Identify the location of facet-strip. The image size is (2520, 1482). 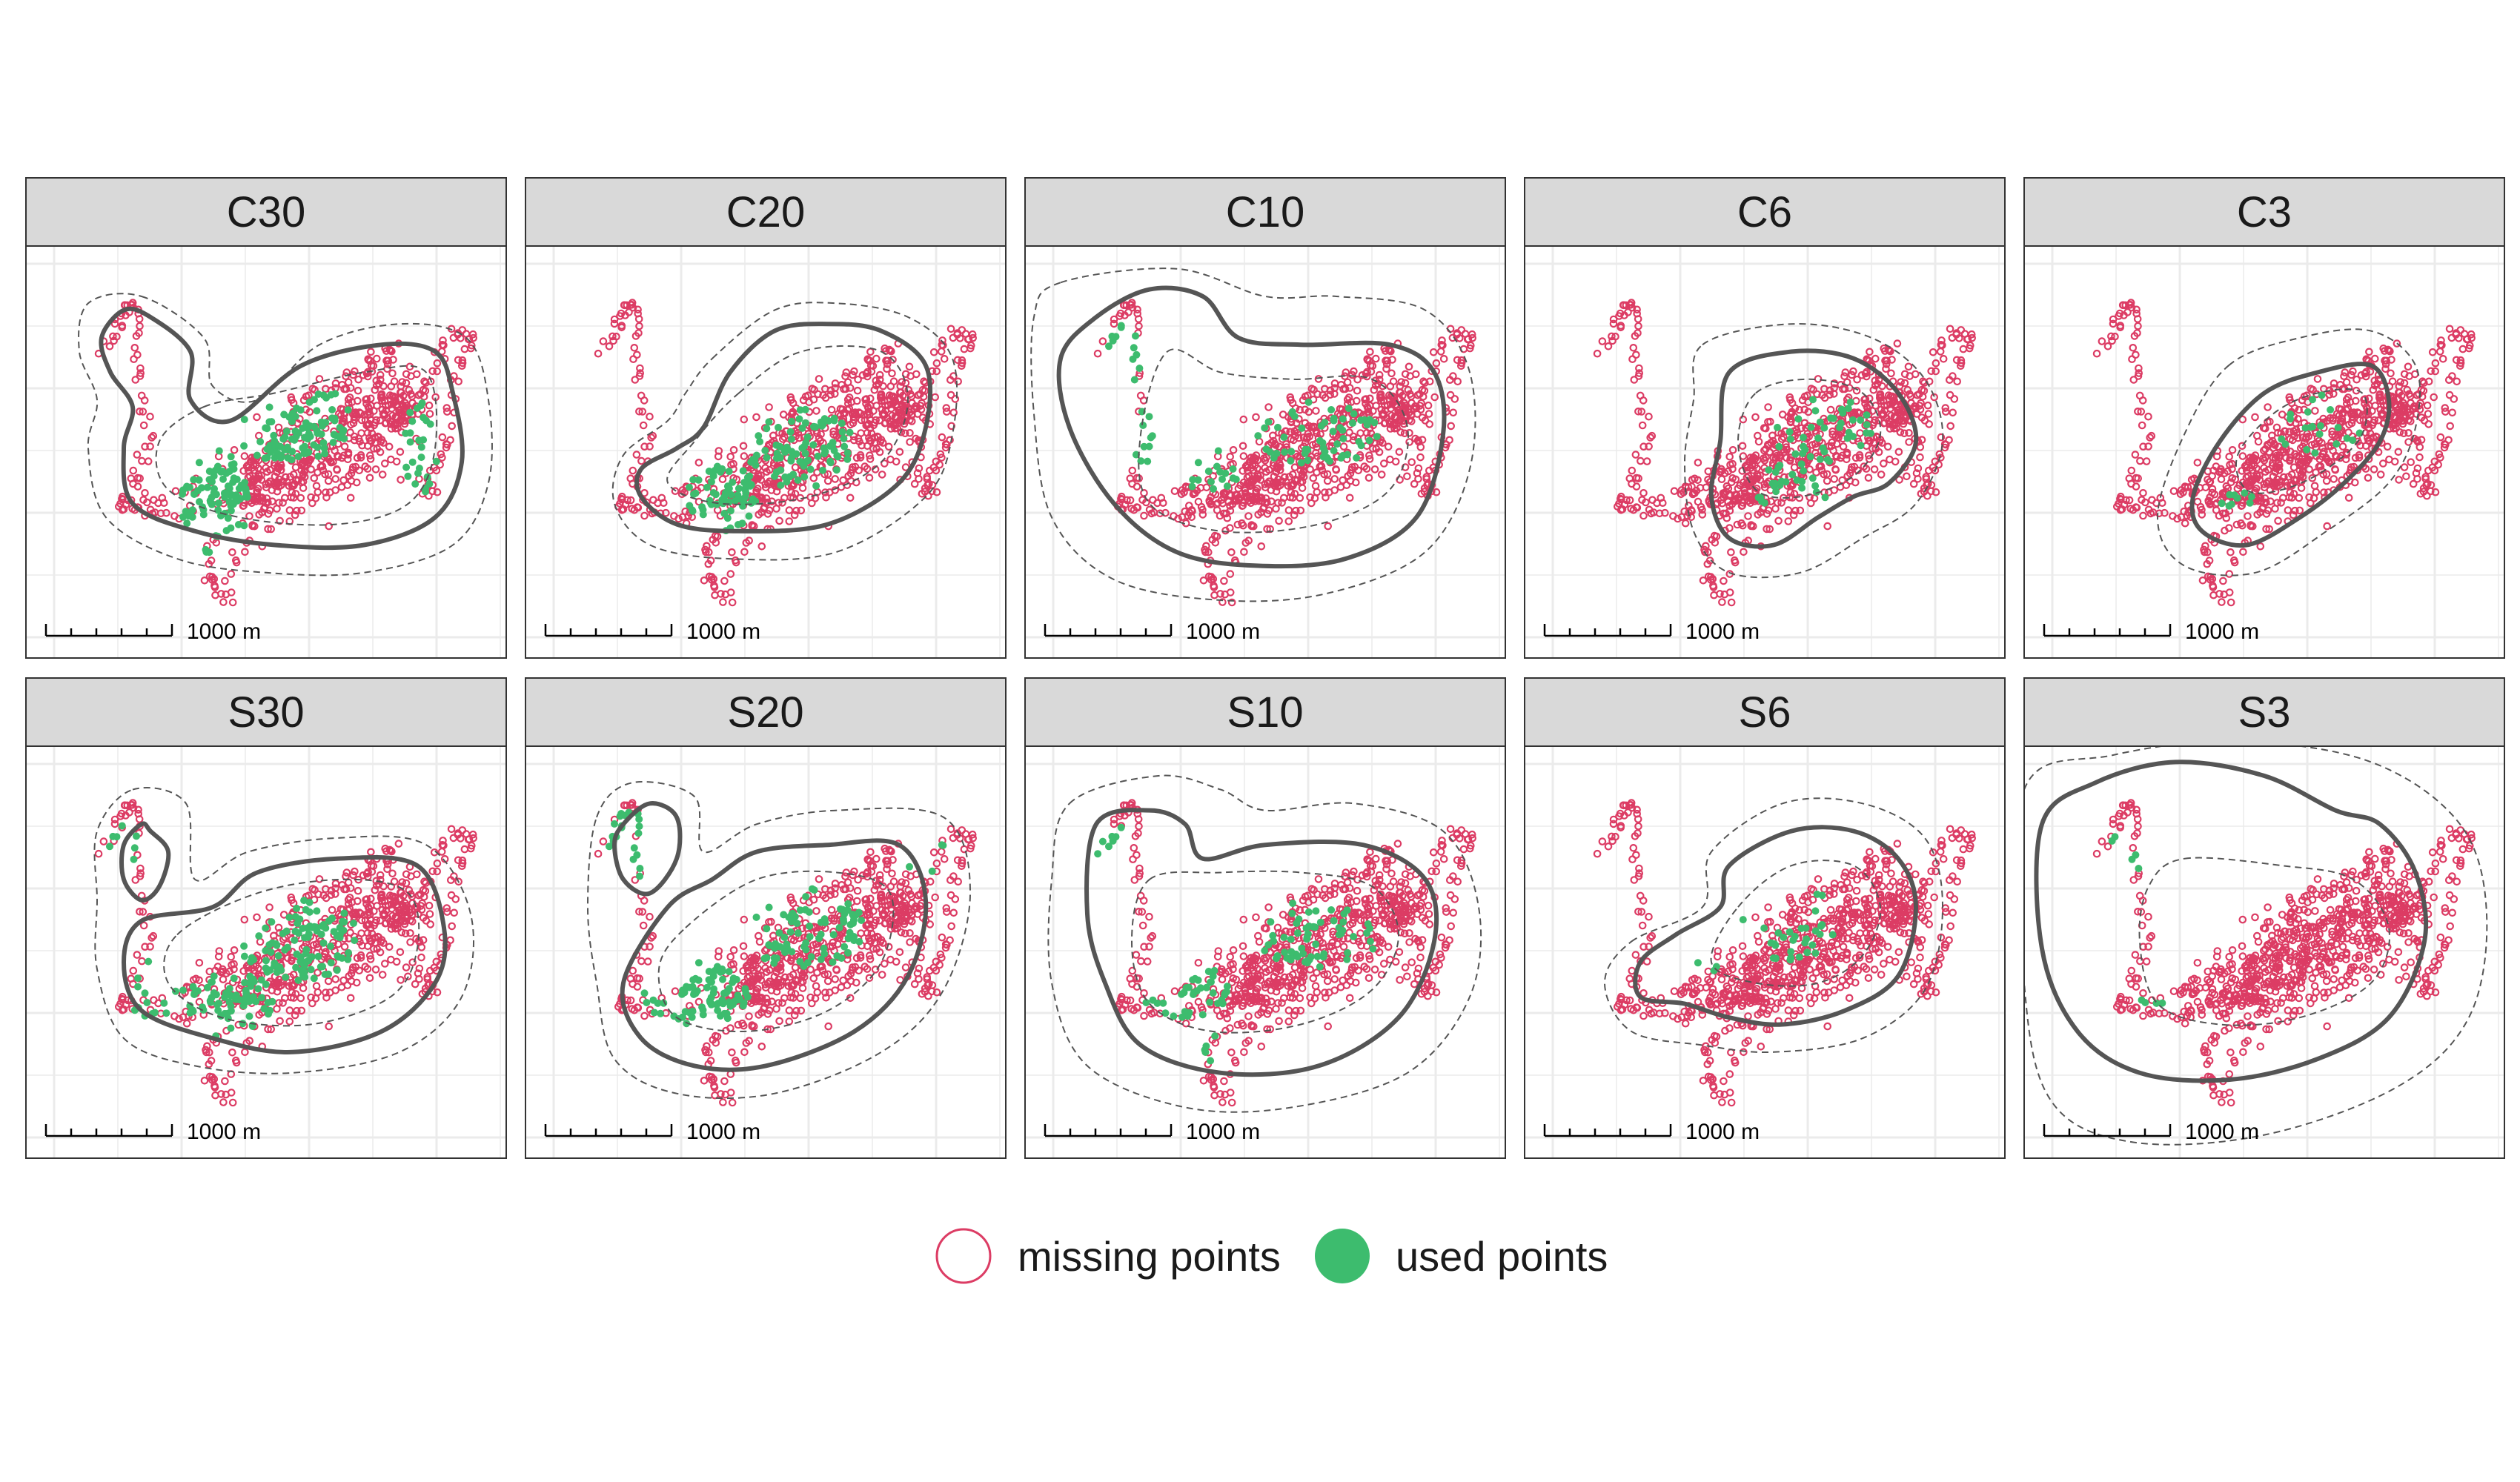
(266, 212).